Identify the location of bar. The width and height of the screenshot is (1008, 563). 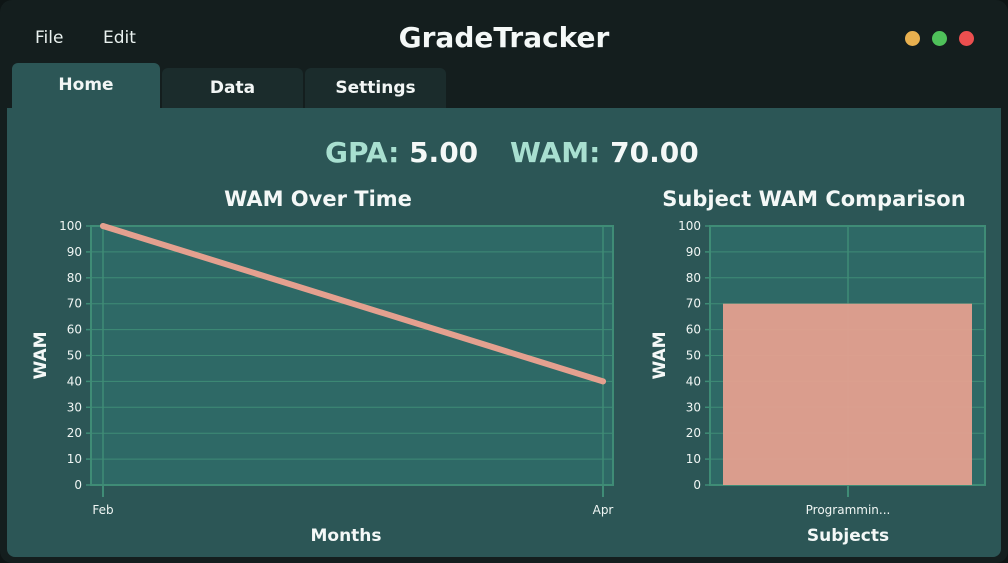
(847, 394).